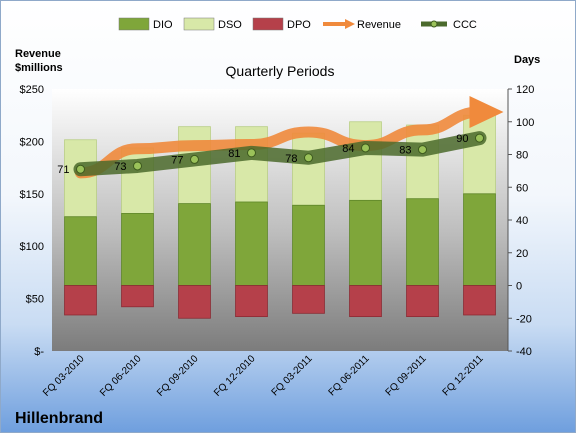  I want to click on left-tick-label: $50, so click(35, 300).